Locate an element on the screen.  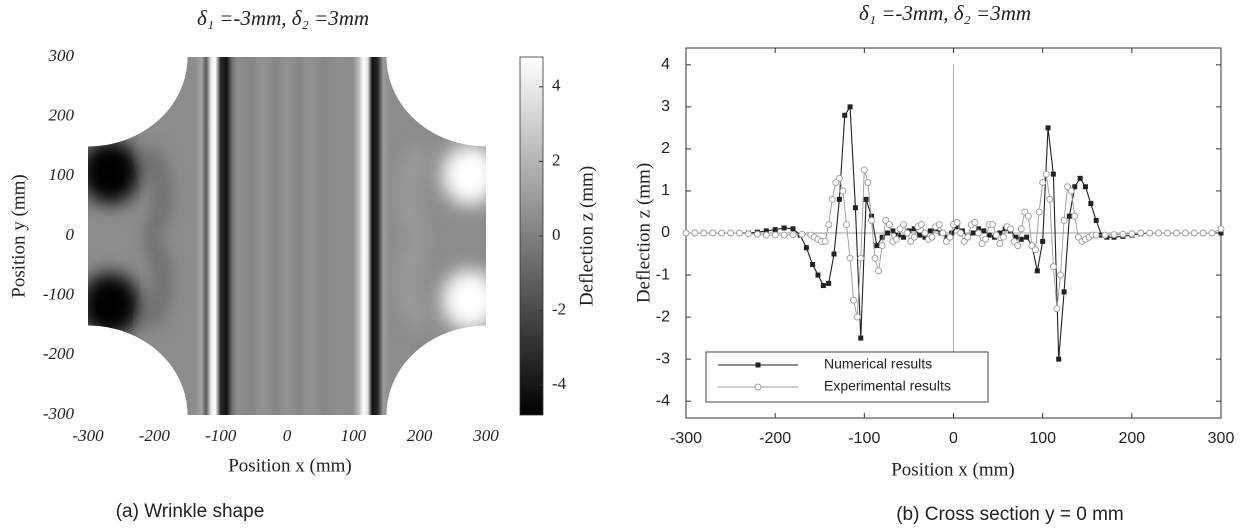
y-tick-label: 4 is located at coordinates (665, 64).